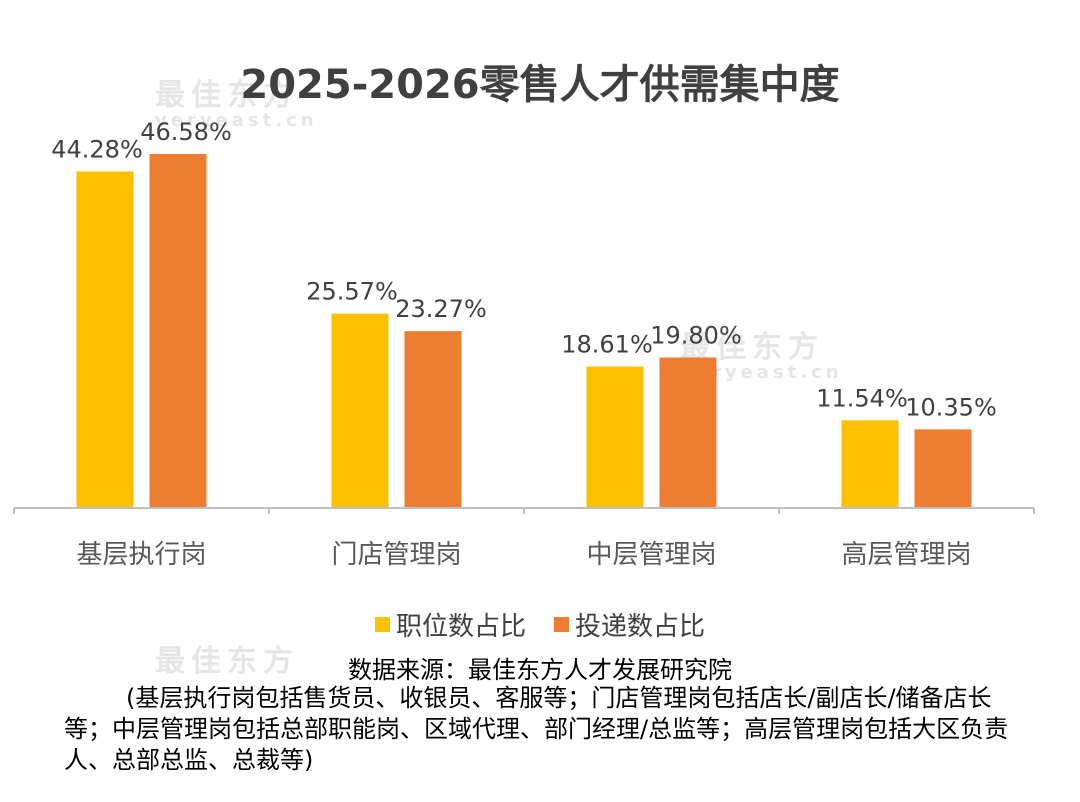 This screenshot has width=1080, height=802. I want to click on watermark-bottom: 最佳东方, so click(227, 658).